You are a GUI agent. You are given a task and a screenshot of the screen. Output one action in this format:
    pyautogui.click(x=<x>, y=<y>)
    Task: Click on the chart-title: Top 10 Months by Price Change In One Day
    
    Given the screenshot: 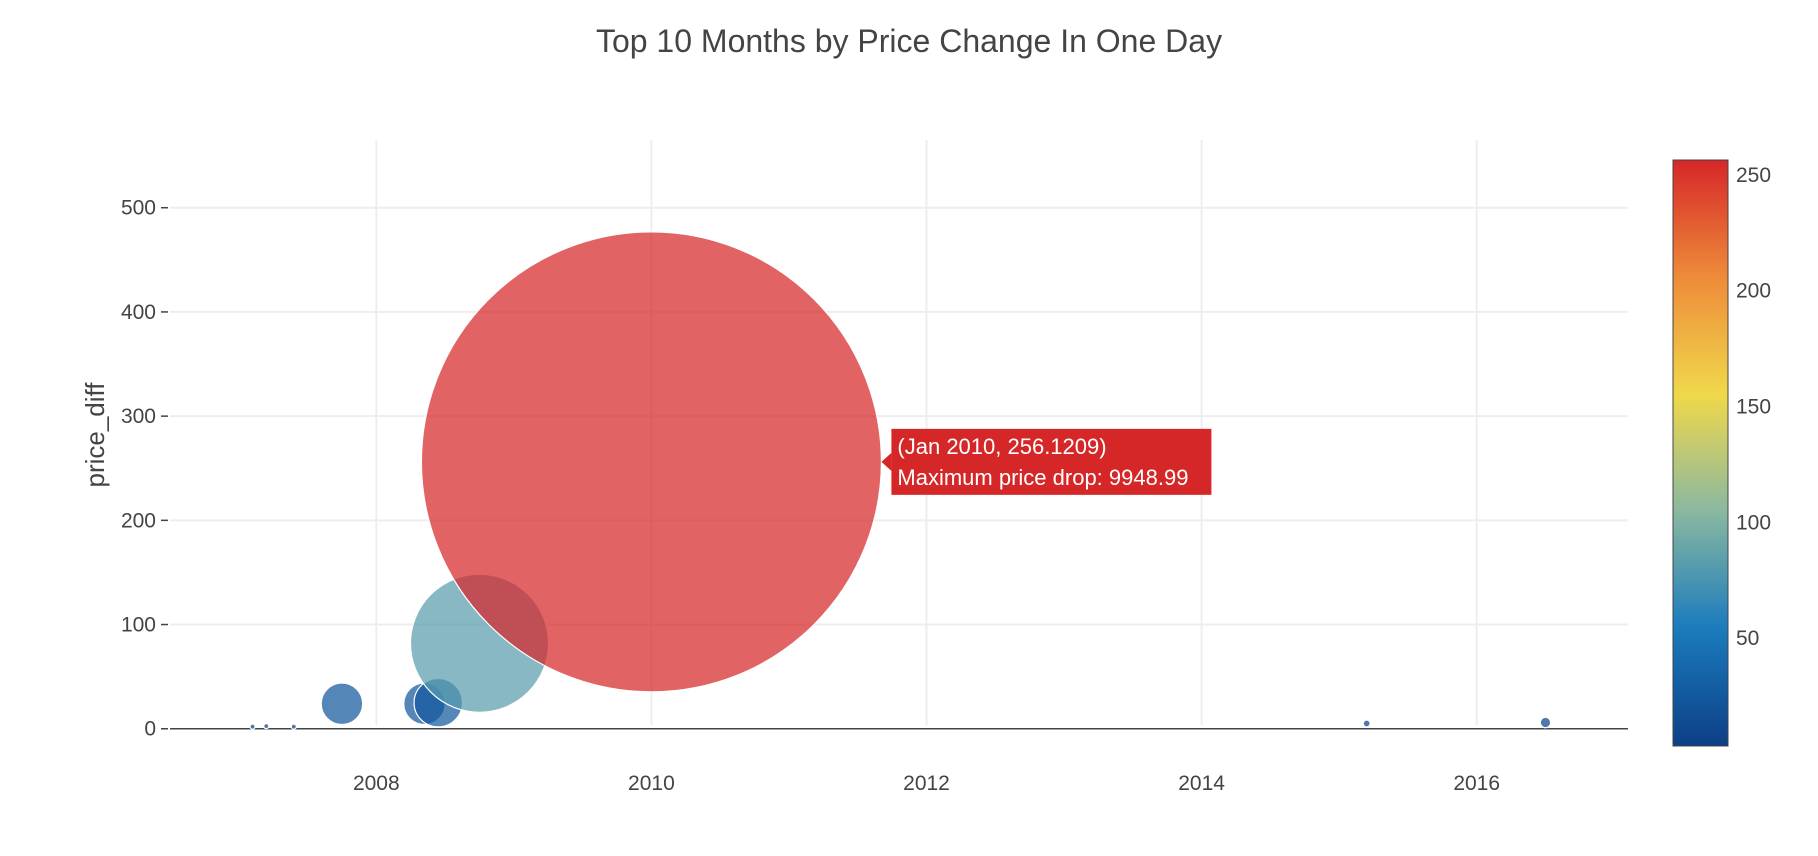 What is the action you would take?
    pyautogui.click(x=909, y=41)
    